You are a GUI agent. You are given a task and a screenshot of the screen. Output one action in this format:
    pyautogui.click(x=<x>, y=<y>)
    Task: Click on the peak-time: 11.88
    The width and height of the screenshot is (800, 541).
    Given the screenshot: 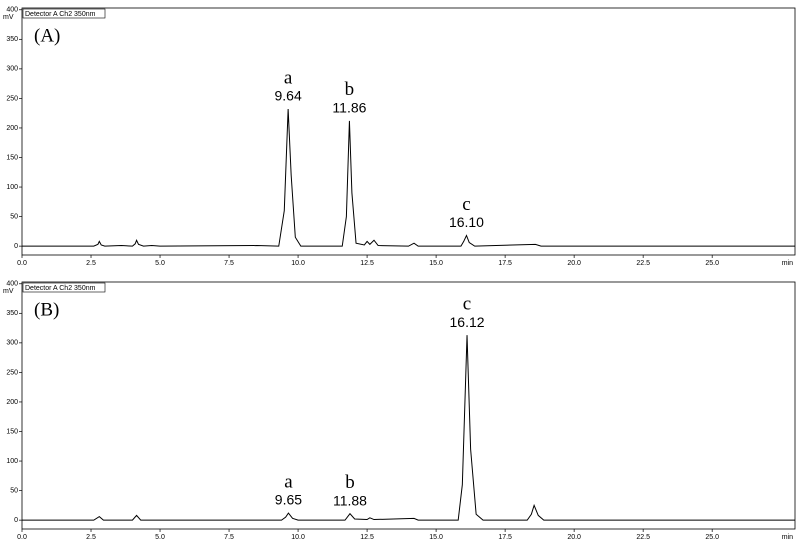 What is the action you would take?
    pyautogui.click(x=350, y=500)
    